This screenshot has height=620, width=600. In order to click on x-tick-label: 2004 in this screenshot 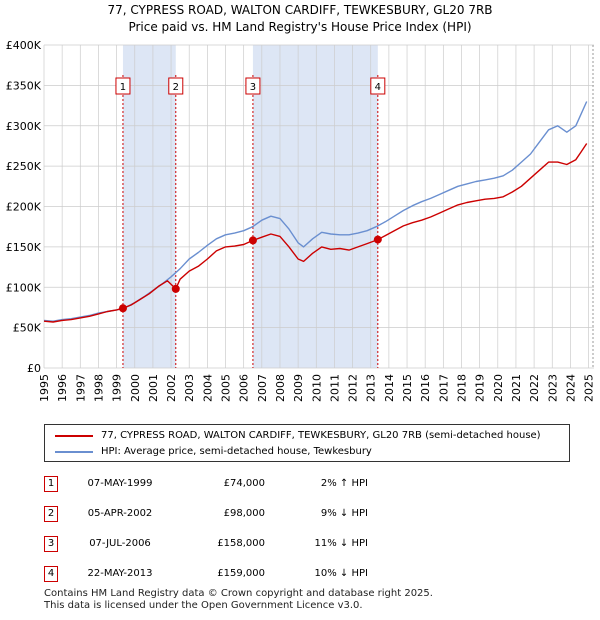, I will do `click(207, 388)`.